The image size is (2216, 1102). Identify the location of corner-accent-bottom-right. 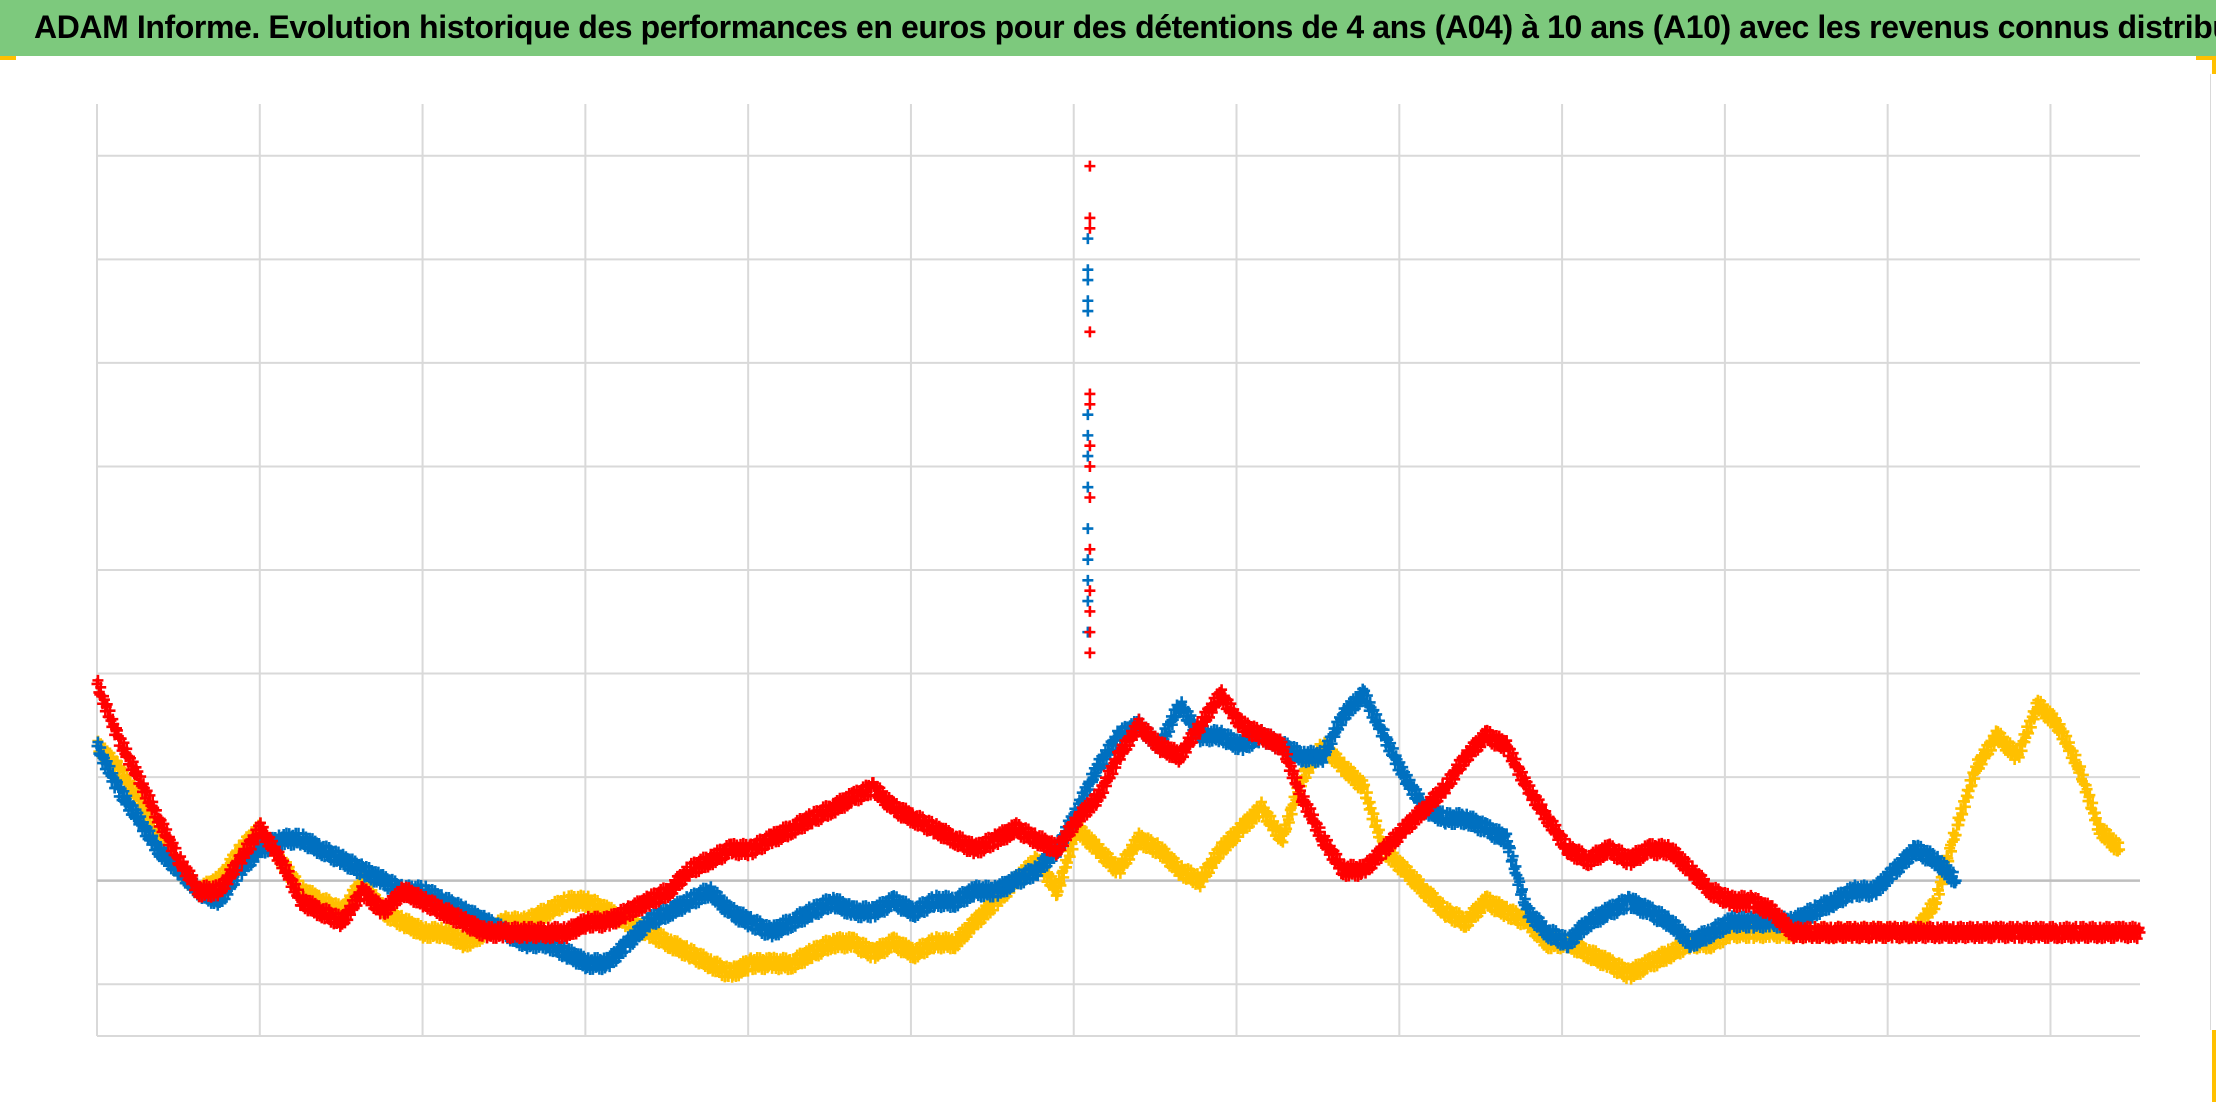
(2214, 1066).